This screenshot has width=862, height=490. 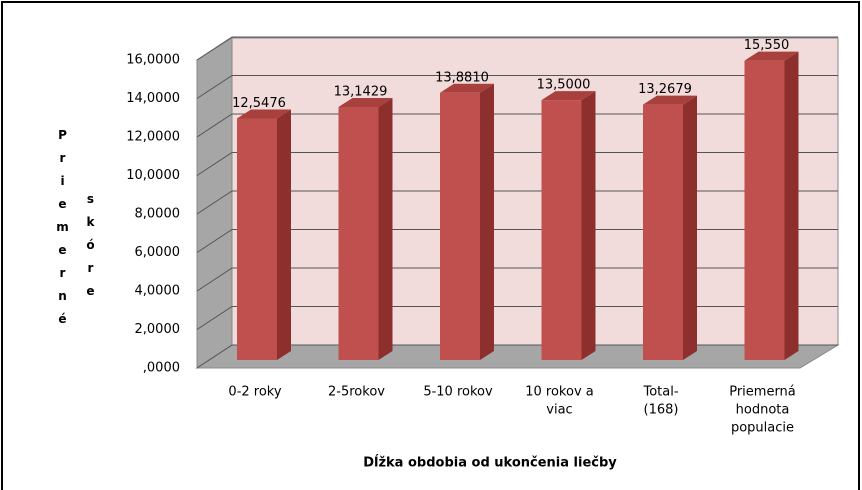 I want to click on x-tick-label: 2-5rokov, so click(x=356, y=392).